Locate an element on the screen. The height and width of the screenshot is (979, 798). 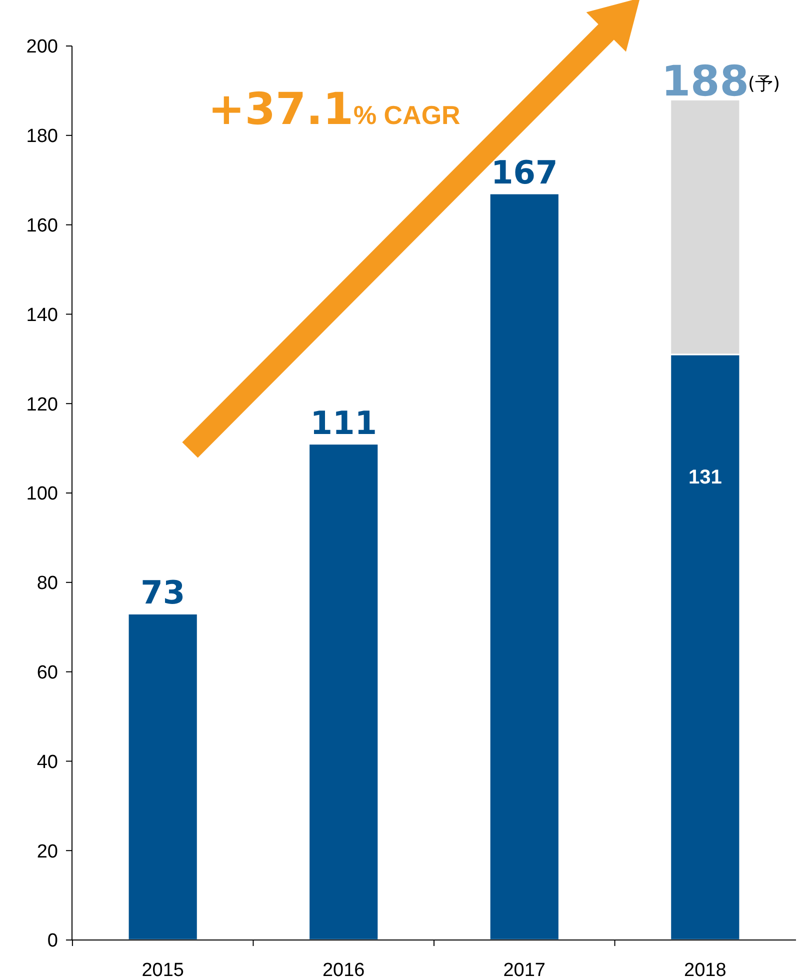
x-tick-label: 2018 is located at coordinates (705, 969).